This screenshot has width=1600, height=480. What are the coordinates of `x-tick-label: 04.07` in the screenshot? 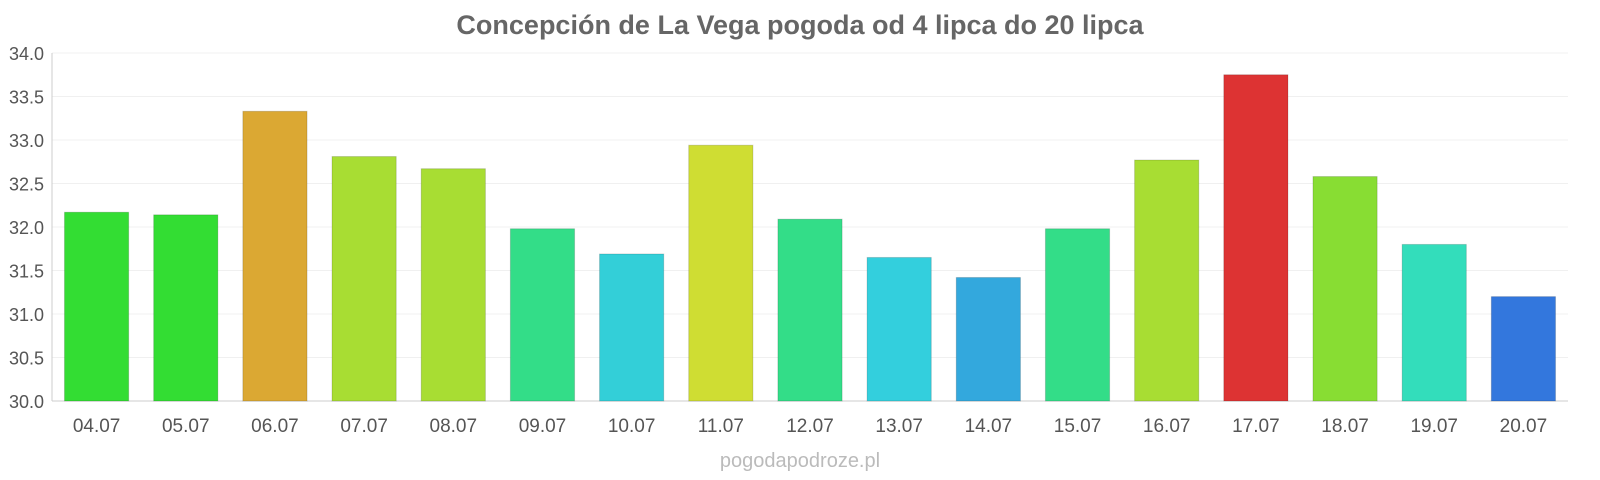 It's located at (97, 426).